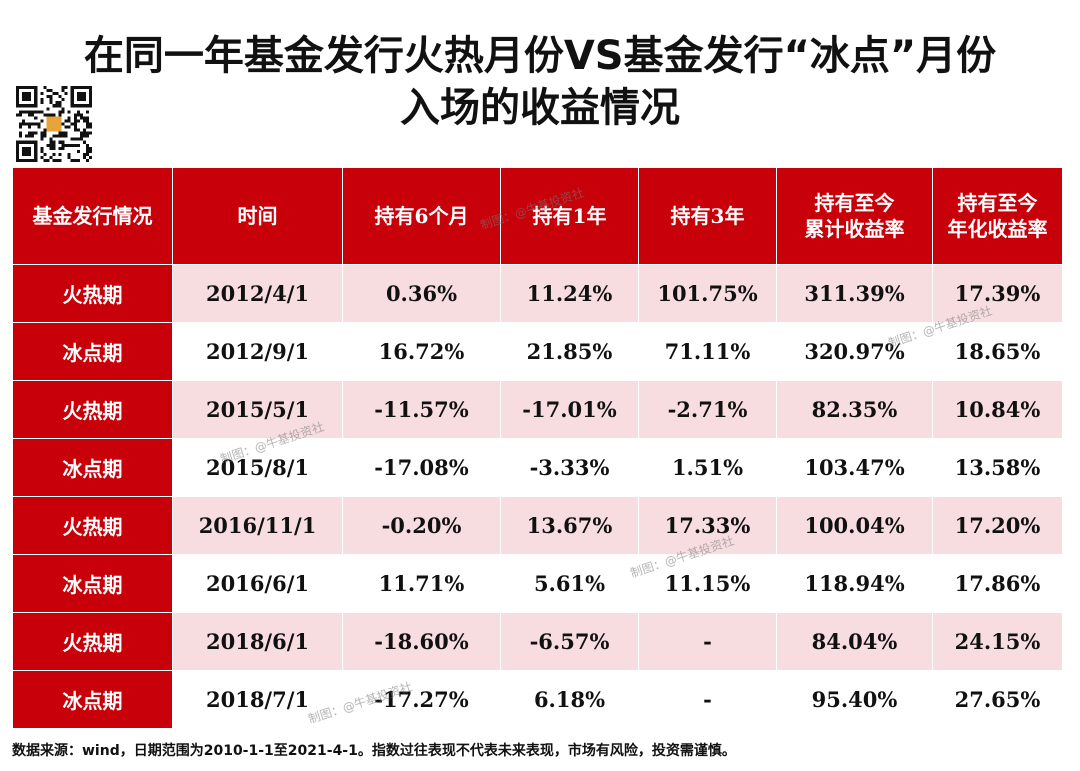 Image resolution: width=1080 pixels, height=771 pixels. What do you see at coordinates (569, 583) in the screenshot?
I see `hold-1y-cell: 5.61%` at bounding box center [569, 583].